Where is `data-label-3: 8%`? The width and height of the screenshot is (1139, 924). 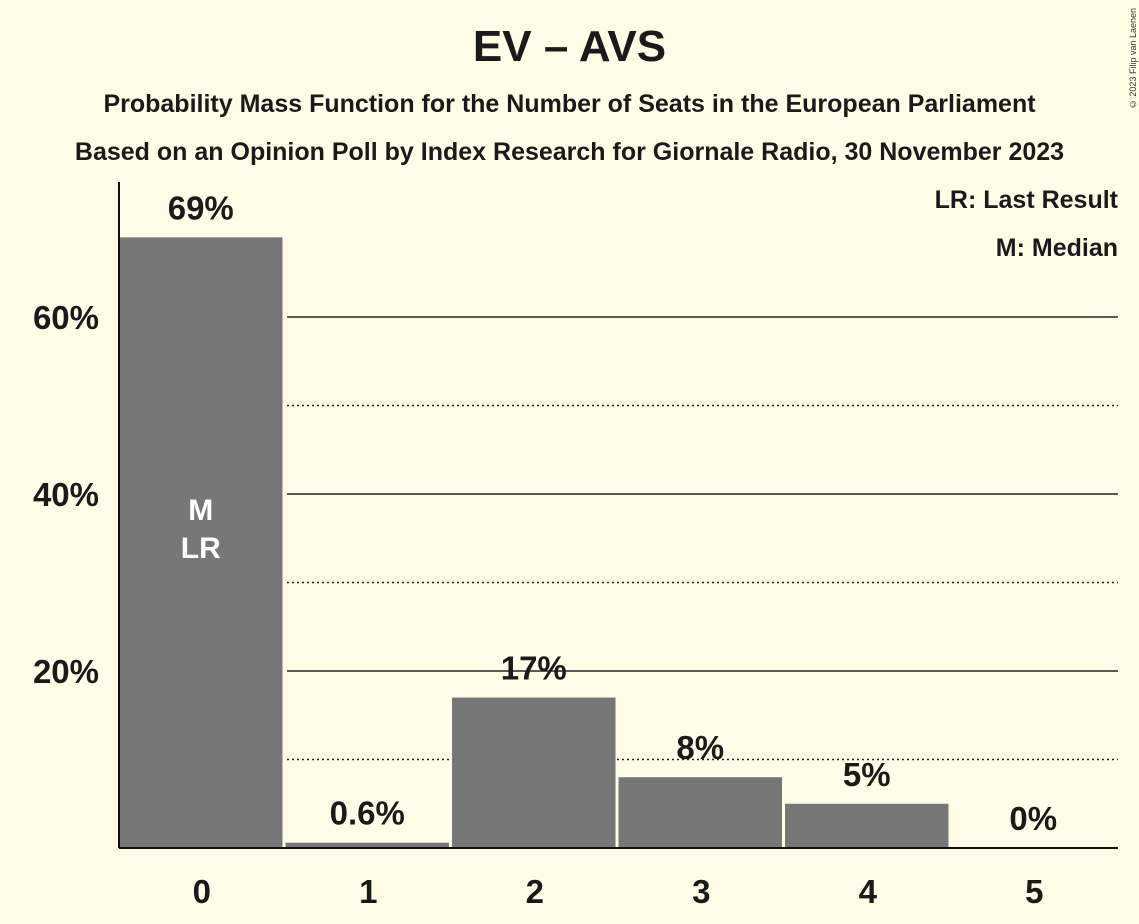 data-label-3: 8% is located at coordinates (700, 747).